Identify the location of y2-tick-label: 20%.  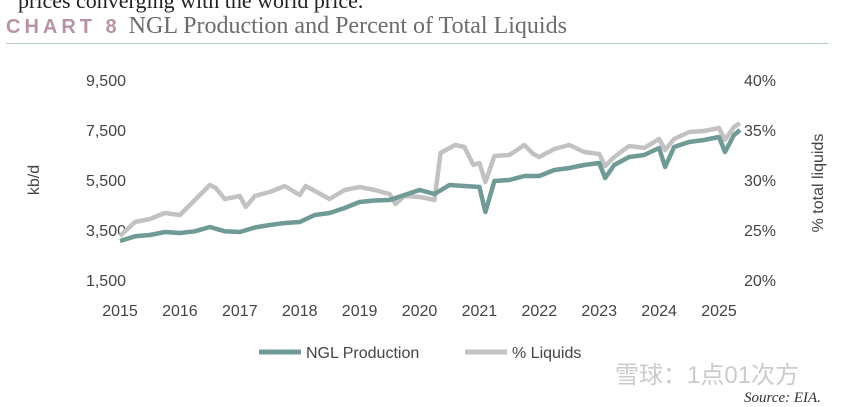
(760, 281).